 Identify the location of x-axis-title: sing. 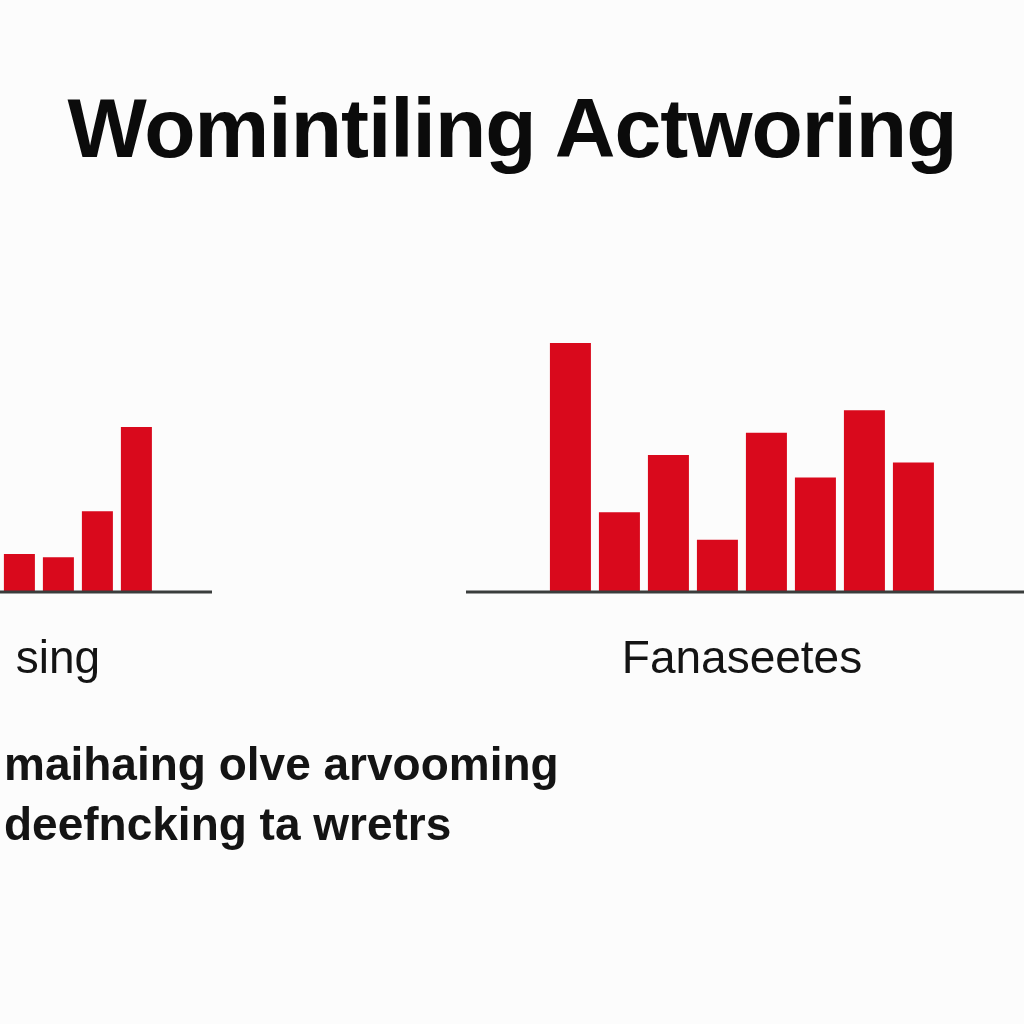
(58, 657).